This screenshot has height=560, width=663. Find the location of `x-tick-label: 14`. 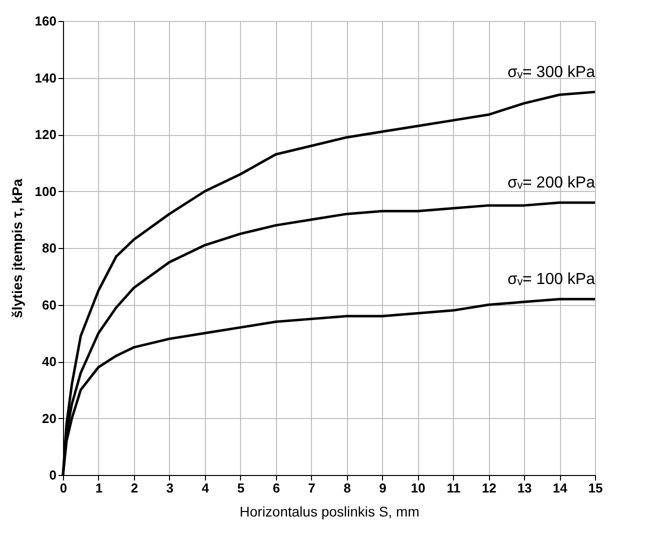

x-tick-label: 14 is located at coordinates (560, 488).